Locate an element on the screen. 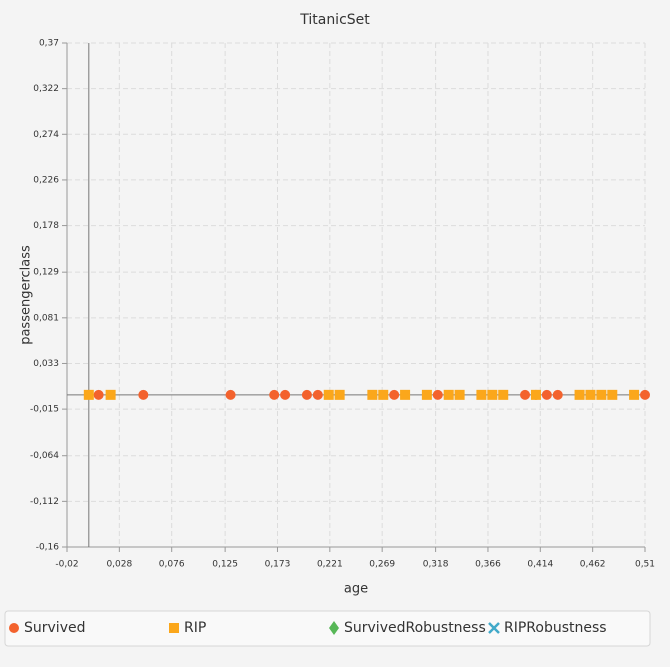 This screenshot has height=667, width=670. x-tick-label: 0,269 is located at coordinates (382, 565).